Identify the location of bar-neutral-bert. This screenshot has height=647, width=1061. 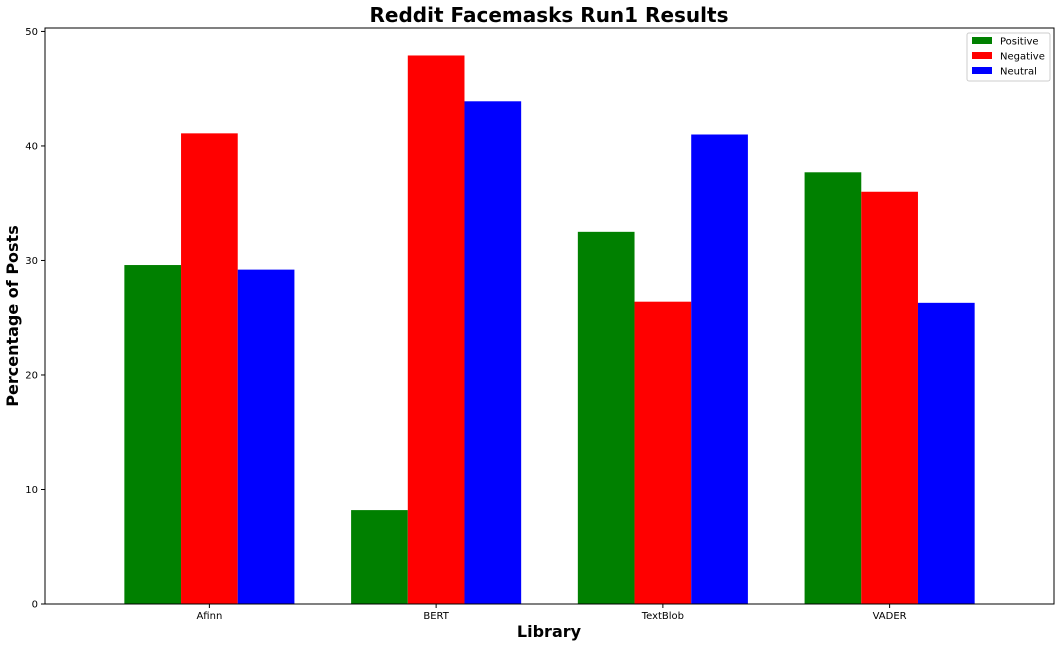
(493, 352).